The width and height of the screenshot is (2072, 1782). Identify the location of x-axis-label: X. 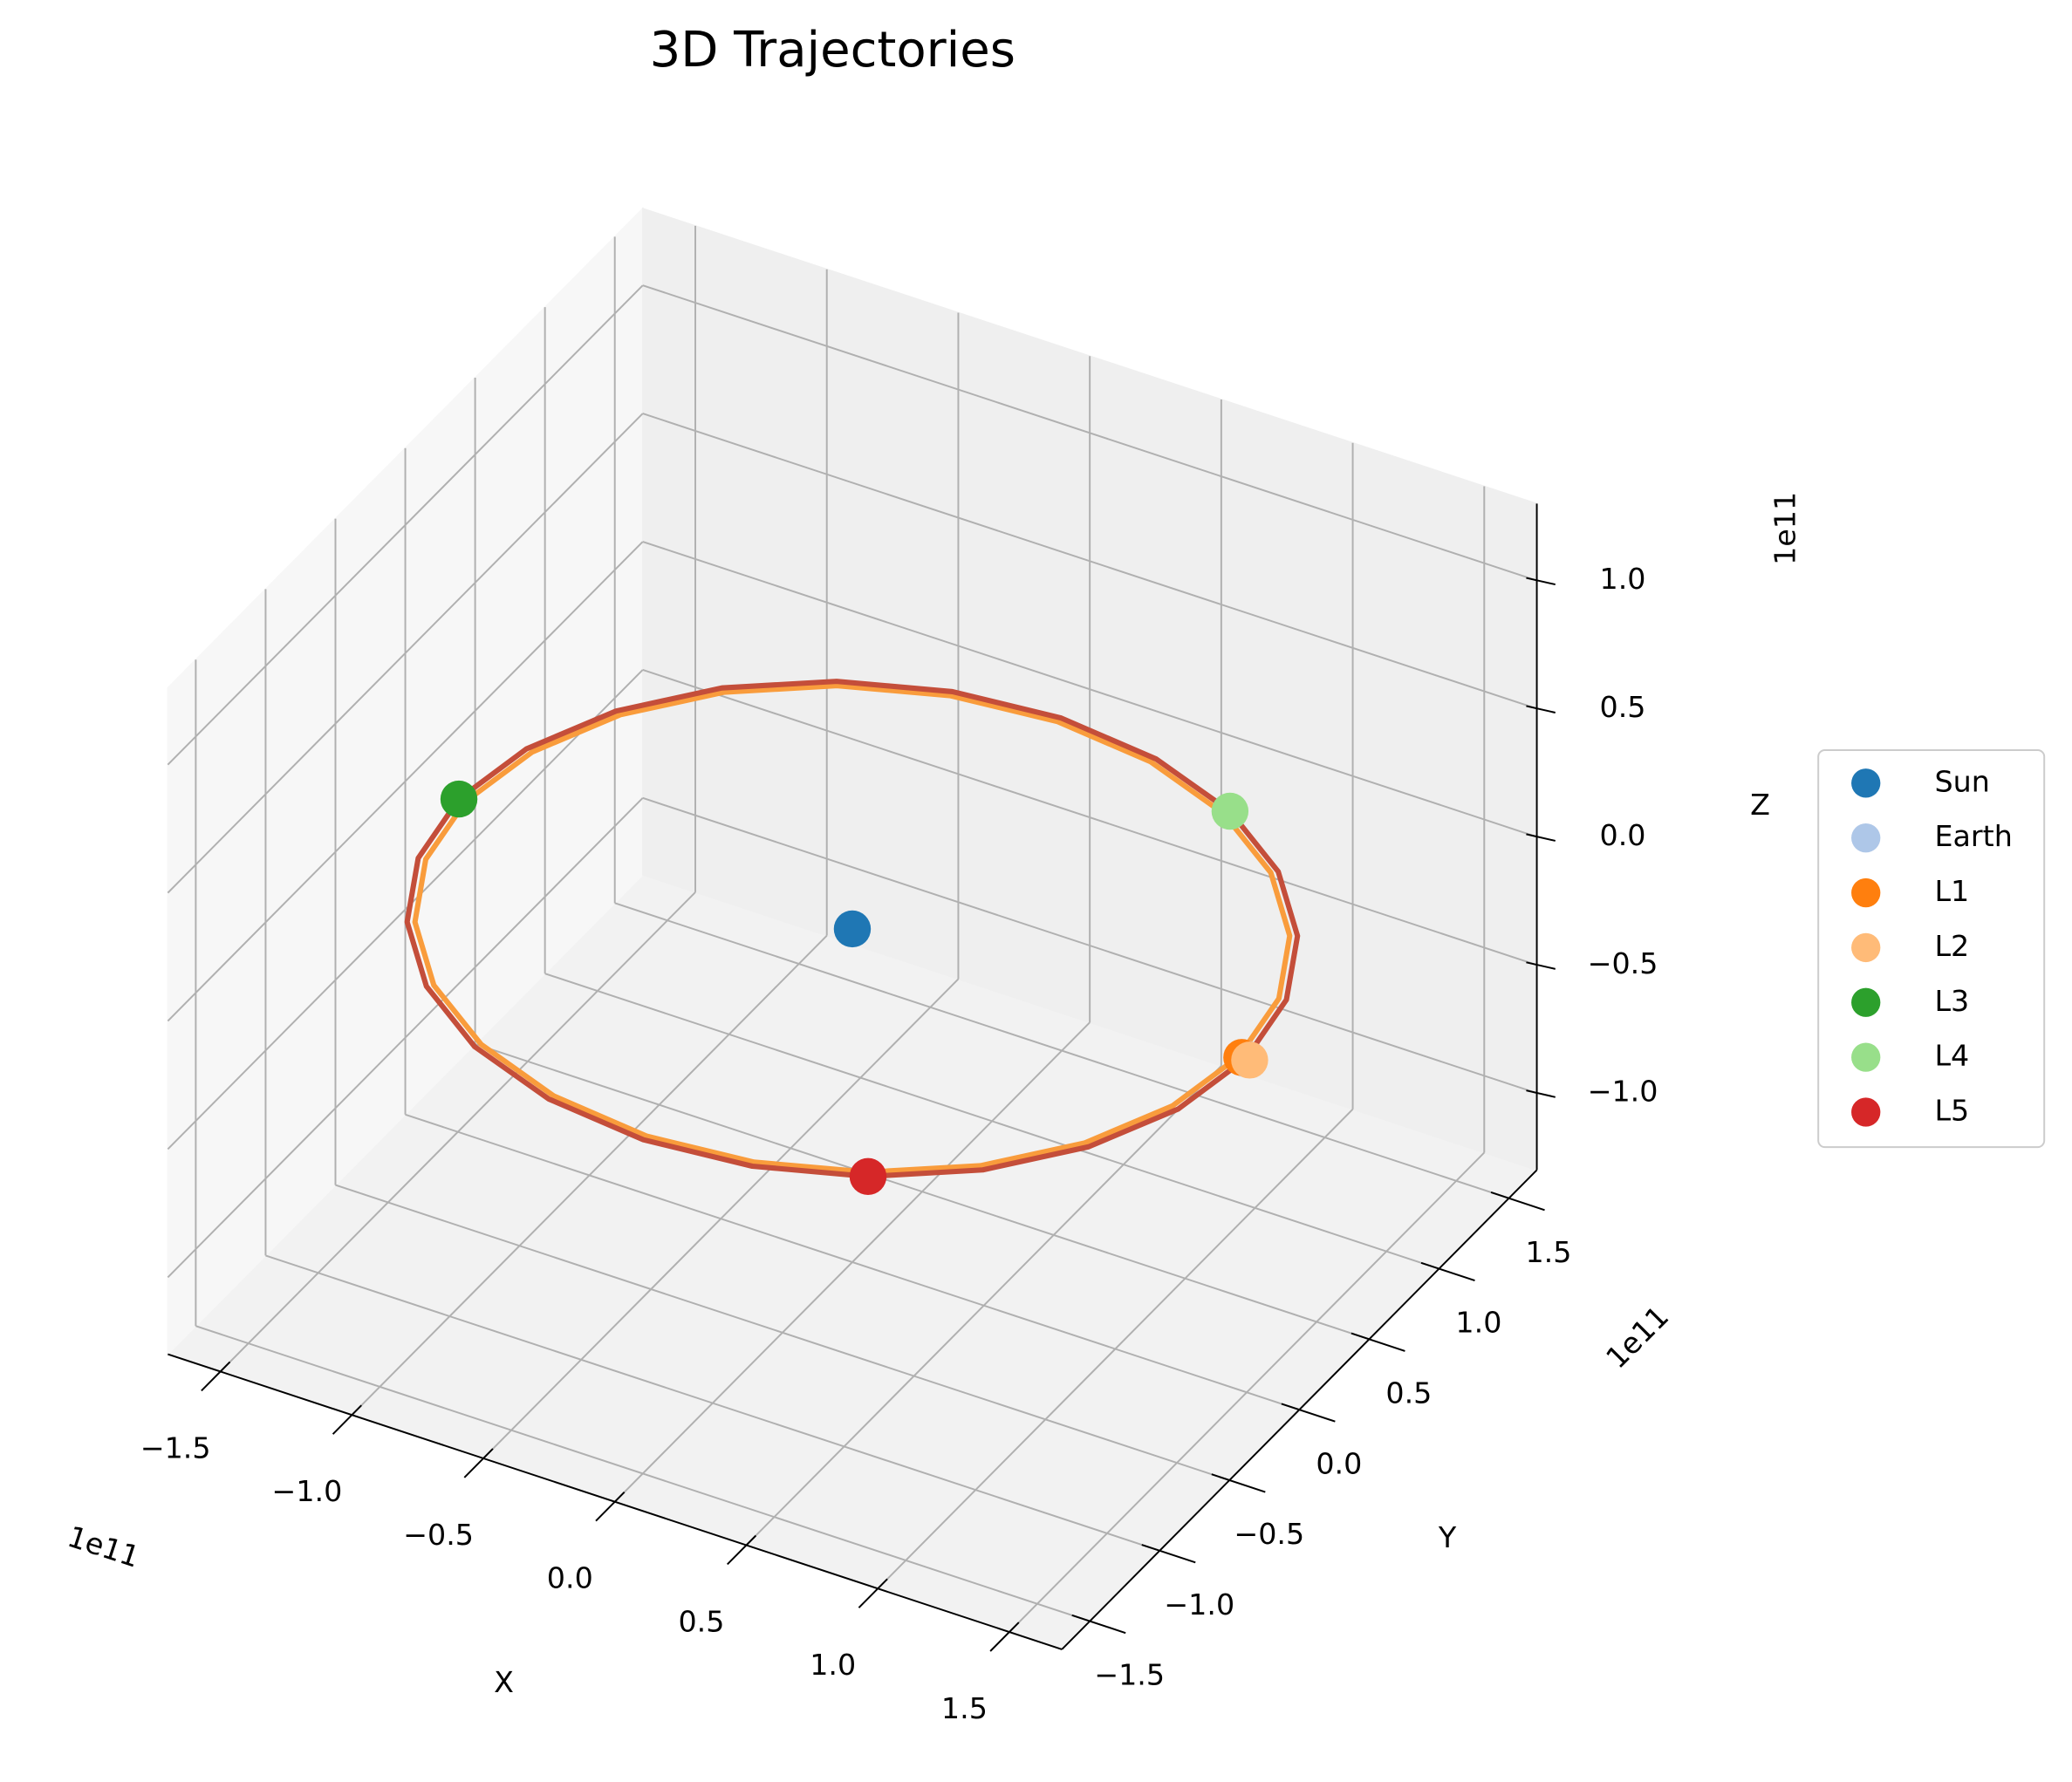
(504, 1682).